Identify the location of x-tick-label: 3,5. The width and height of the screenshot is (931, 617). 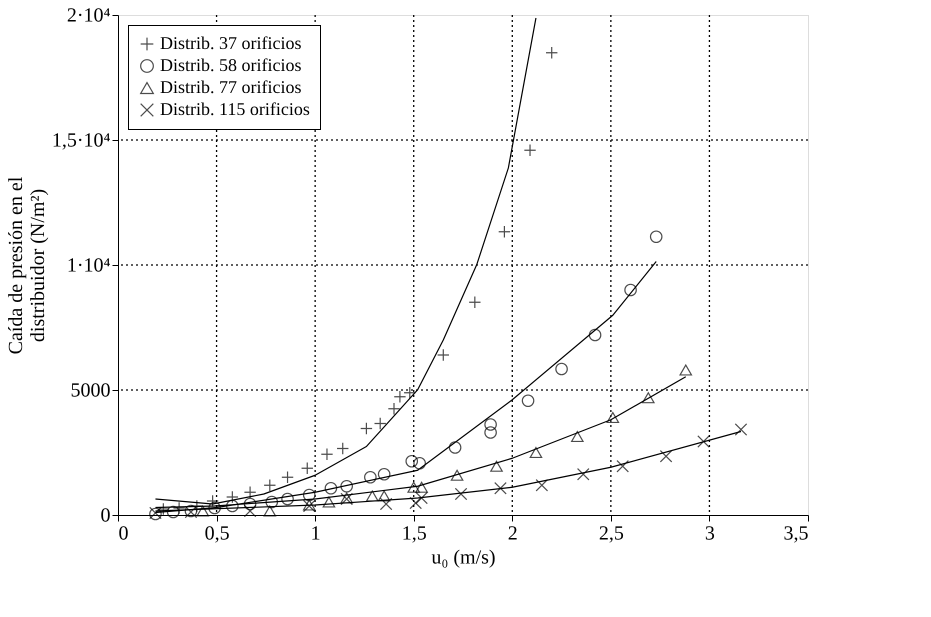
(796, 533).